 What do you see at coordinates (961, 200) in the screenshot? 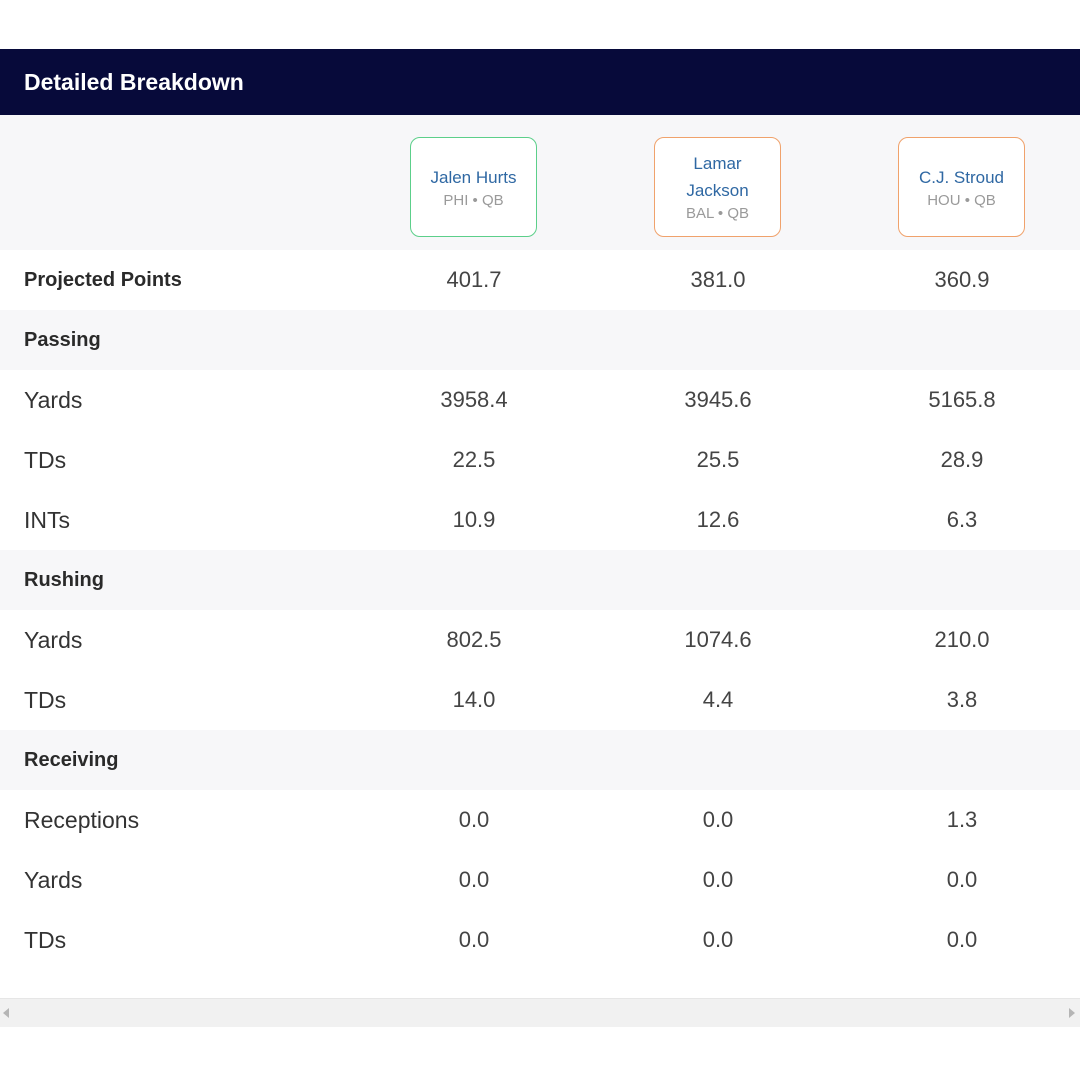
I see `player-team-position: HOU • QB` at bounding box center [961, 200].